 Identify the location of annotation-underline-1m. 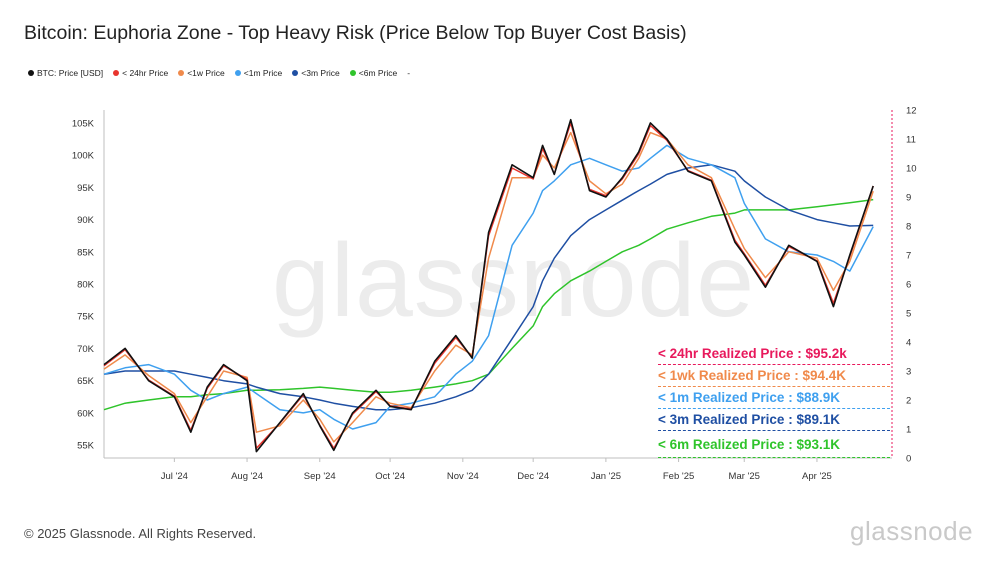
(774, 408).